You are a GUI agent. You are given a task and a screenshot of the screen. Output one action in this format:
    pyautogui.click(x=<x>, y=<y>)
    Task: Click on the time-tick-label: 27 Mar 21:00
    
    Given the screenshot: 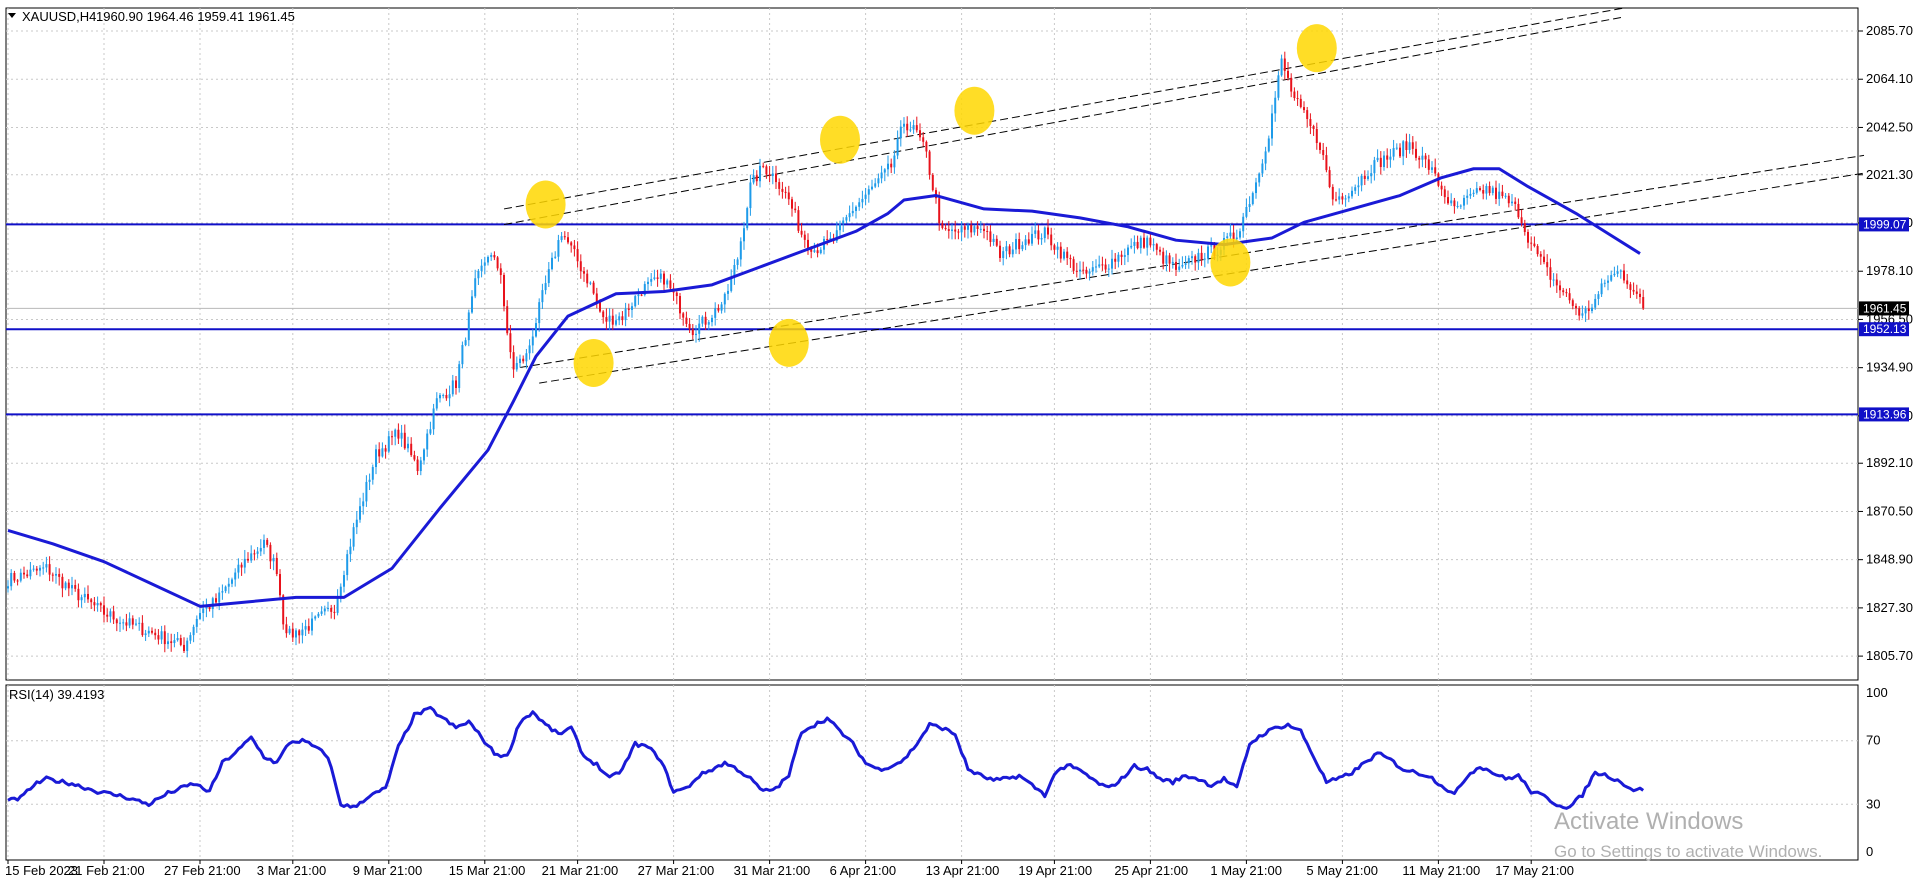 What is the action you would take?
    pyautogui.click(x=676, y=870)
    